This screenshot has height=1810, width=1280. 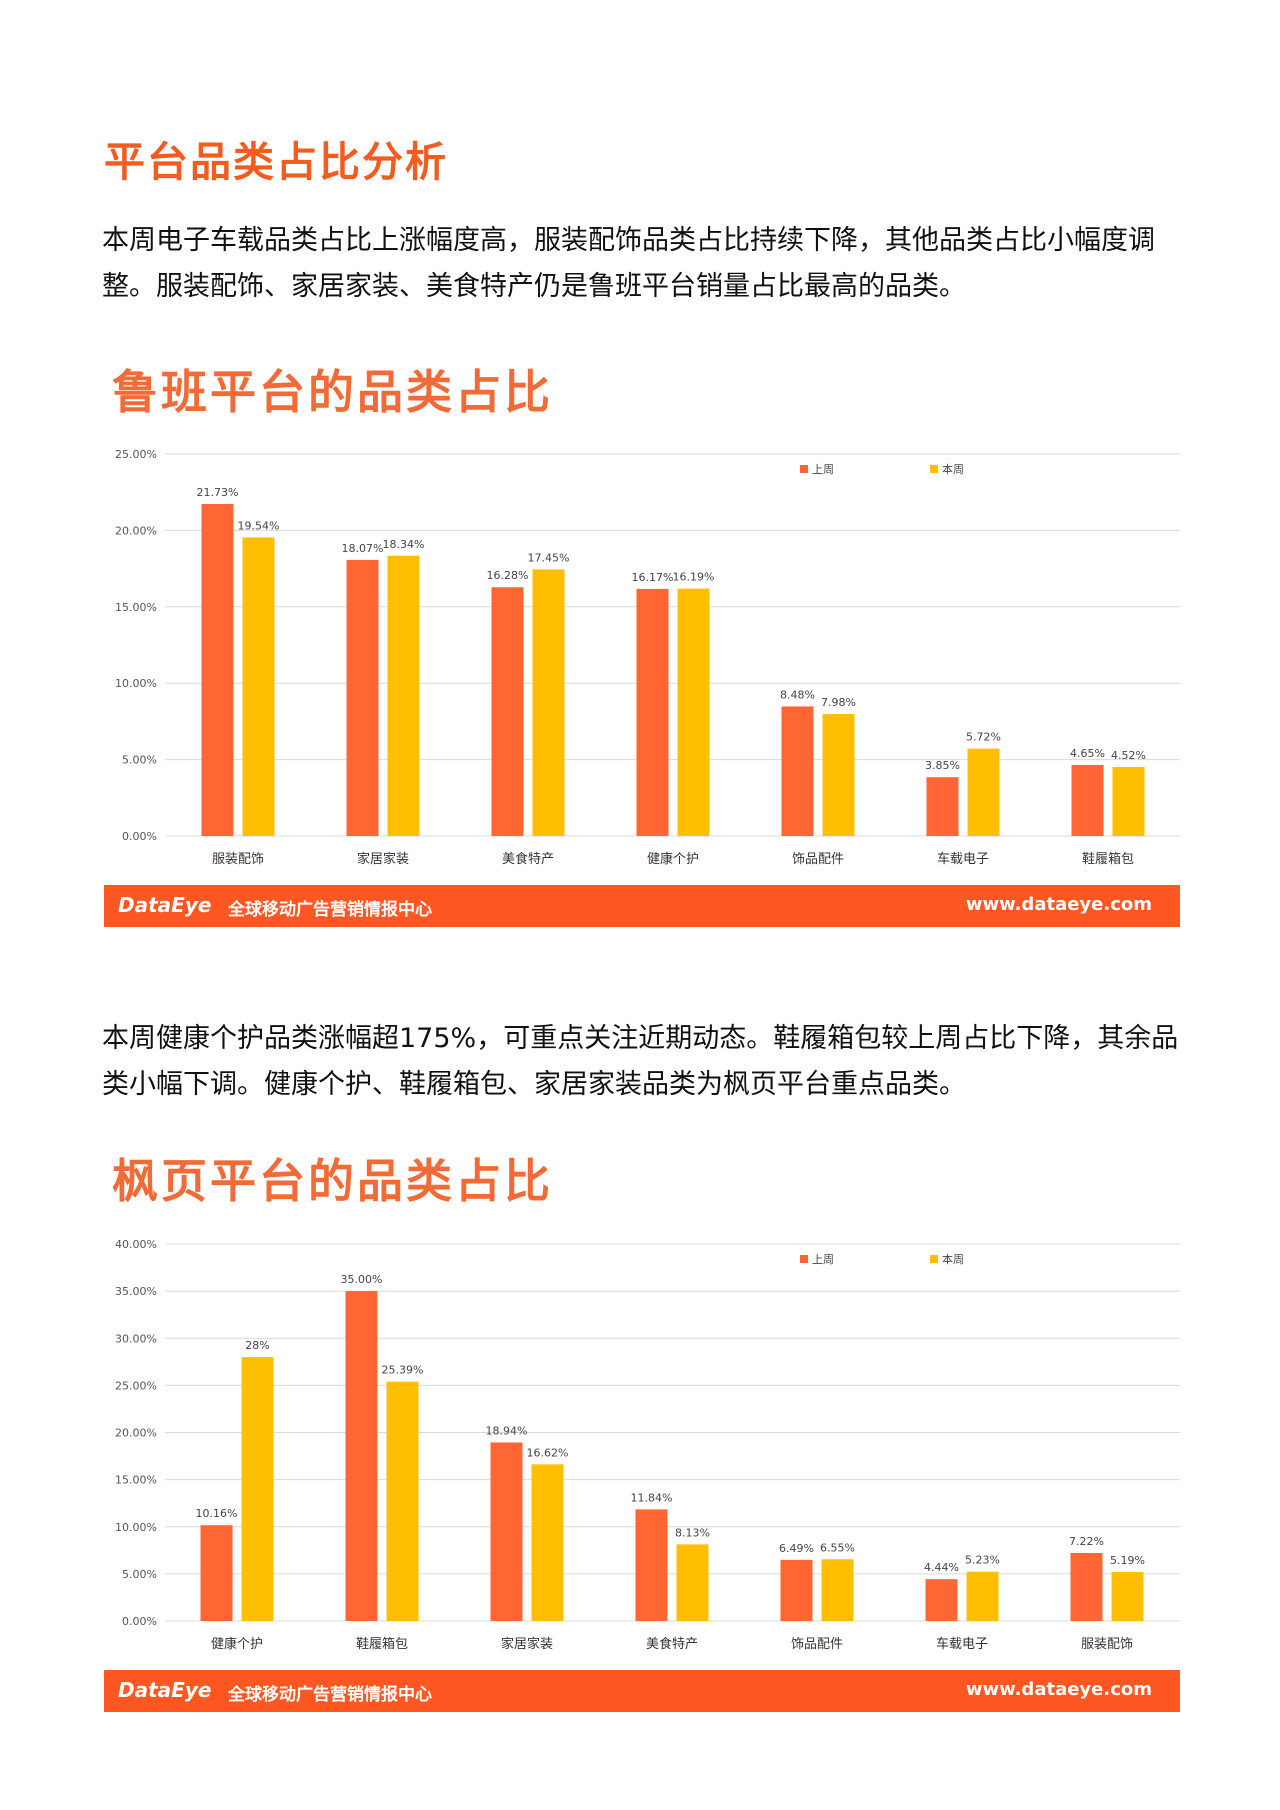 I want to click on data-label: 5.23%, so click(x=982, y=1560).